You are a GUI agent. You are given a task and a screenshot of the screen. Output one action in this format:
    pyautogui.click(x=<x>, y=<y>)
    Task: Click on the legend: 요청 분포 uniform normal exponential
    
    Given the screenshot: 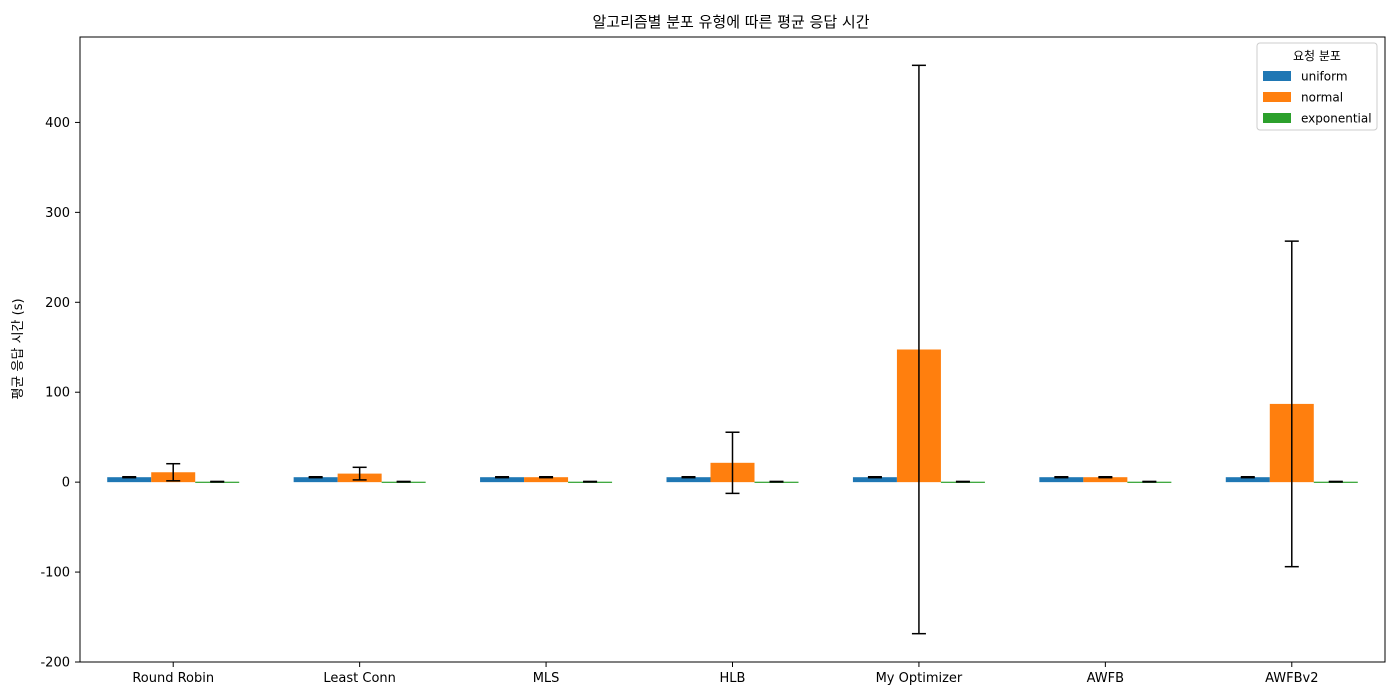 What is the action you would take?
    pyautogui.click(x=1317, y=86)
    